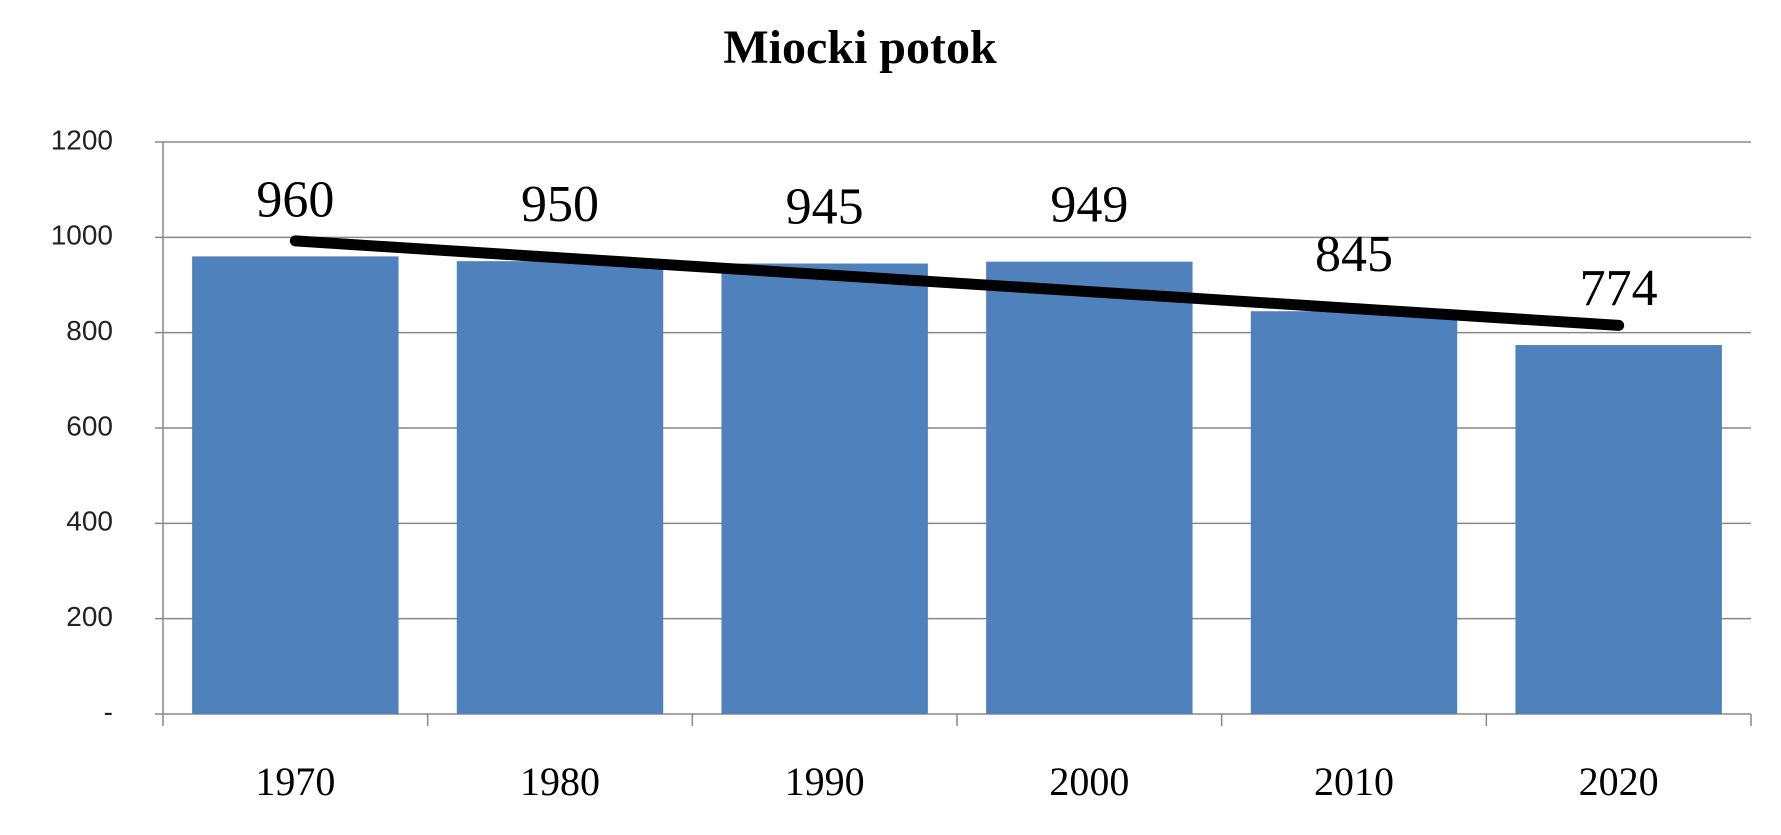 The width and height of the screenshot is (1781, 835). I want to click on x-tick-label: 1990, so click(825, 781).